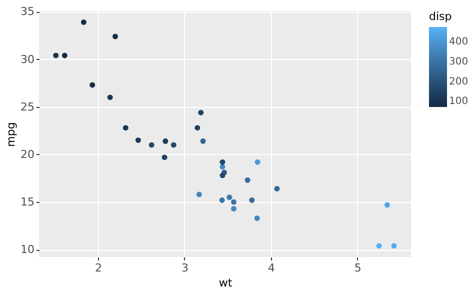 Image resolution: width=474 pixels, height=293 pixels. What do you see at coordinates (27, 154) in the screenshot?
I see `y-tick-label: 20` at bounding box center [27, 154].